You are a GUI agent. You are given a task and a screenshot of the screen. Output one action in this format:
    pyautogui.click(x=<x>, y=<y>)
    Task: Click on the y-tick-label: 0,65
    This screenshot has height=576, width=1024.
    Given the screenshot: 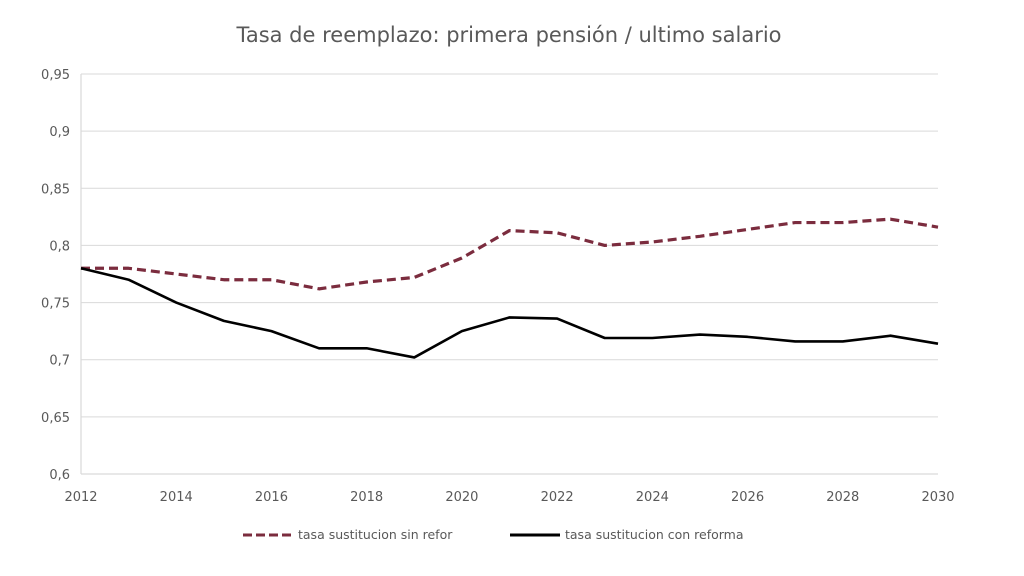 What is the action you would take?
    pyautogui.click(x=55, y=418)
    